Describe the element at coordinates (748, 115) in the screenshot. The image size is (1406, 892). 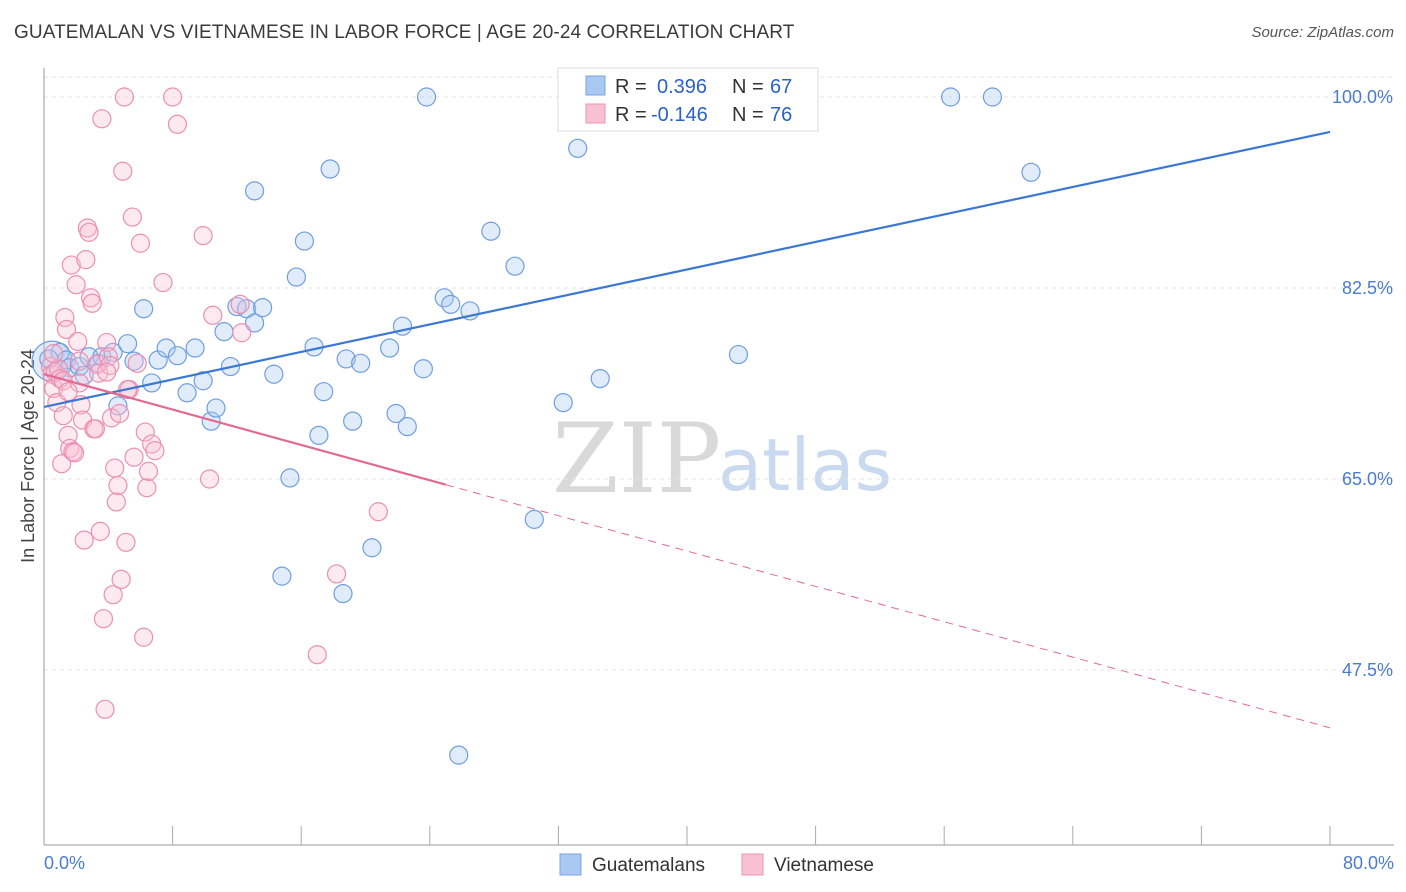
I see `legend-n-label-vietnamese: N =` at that location.